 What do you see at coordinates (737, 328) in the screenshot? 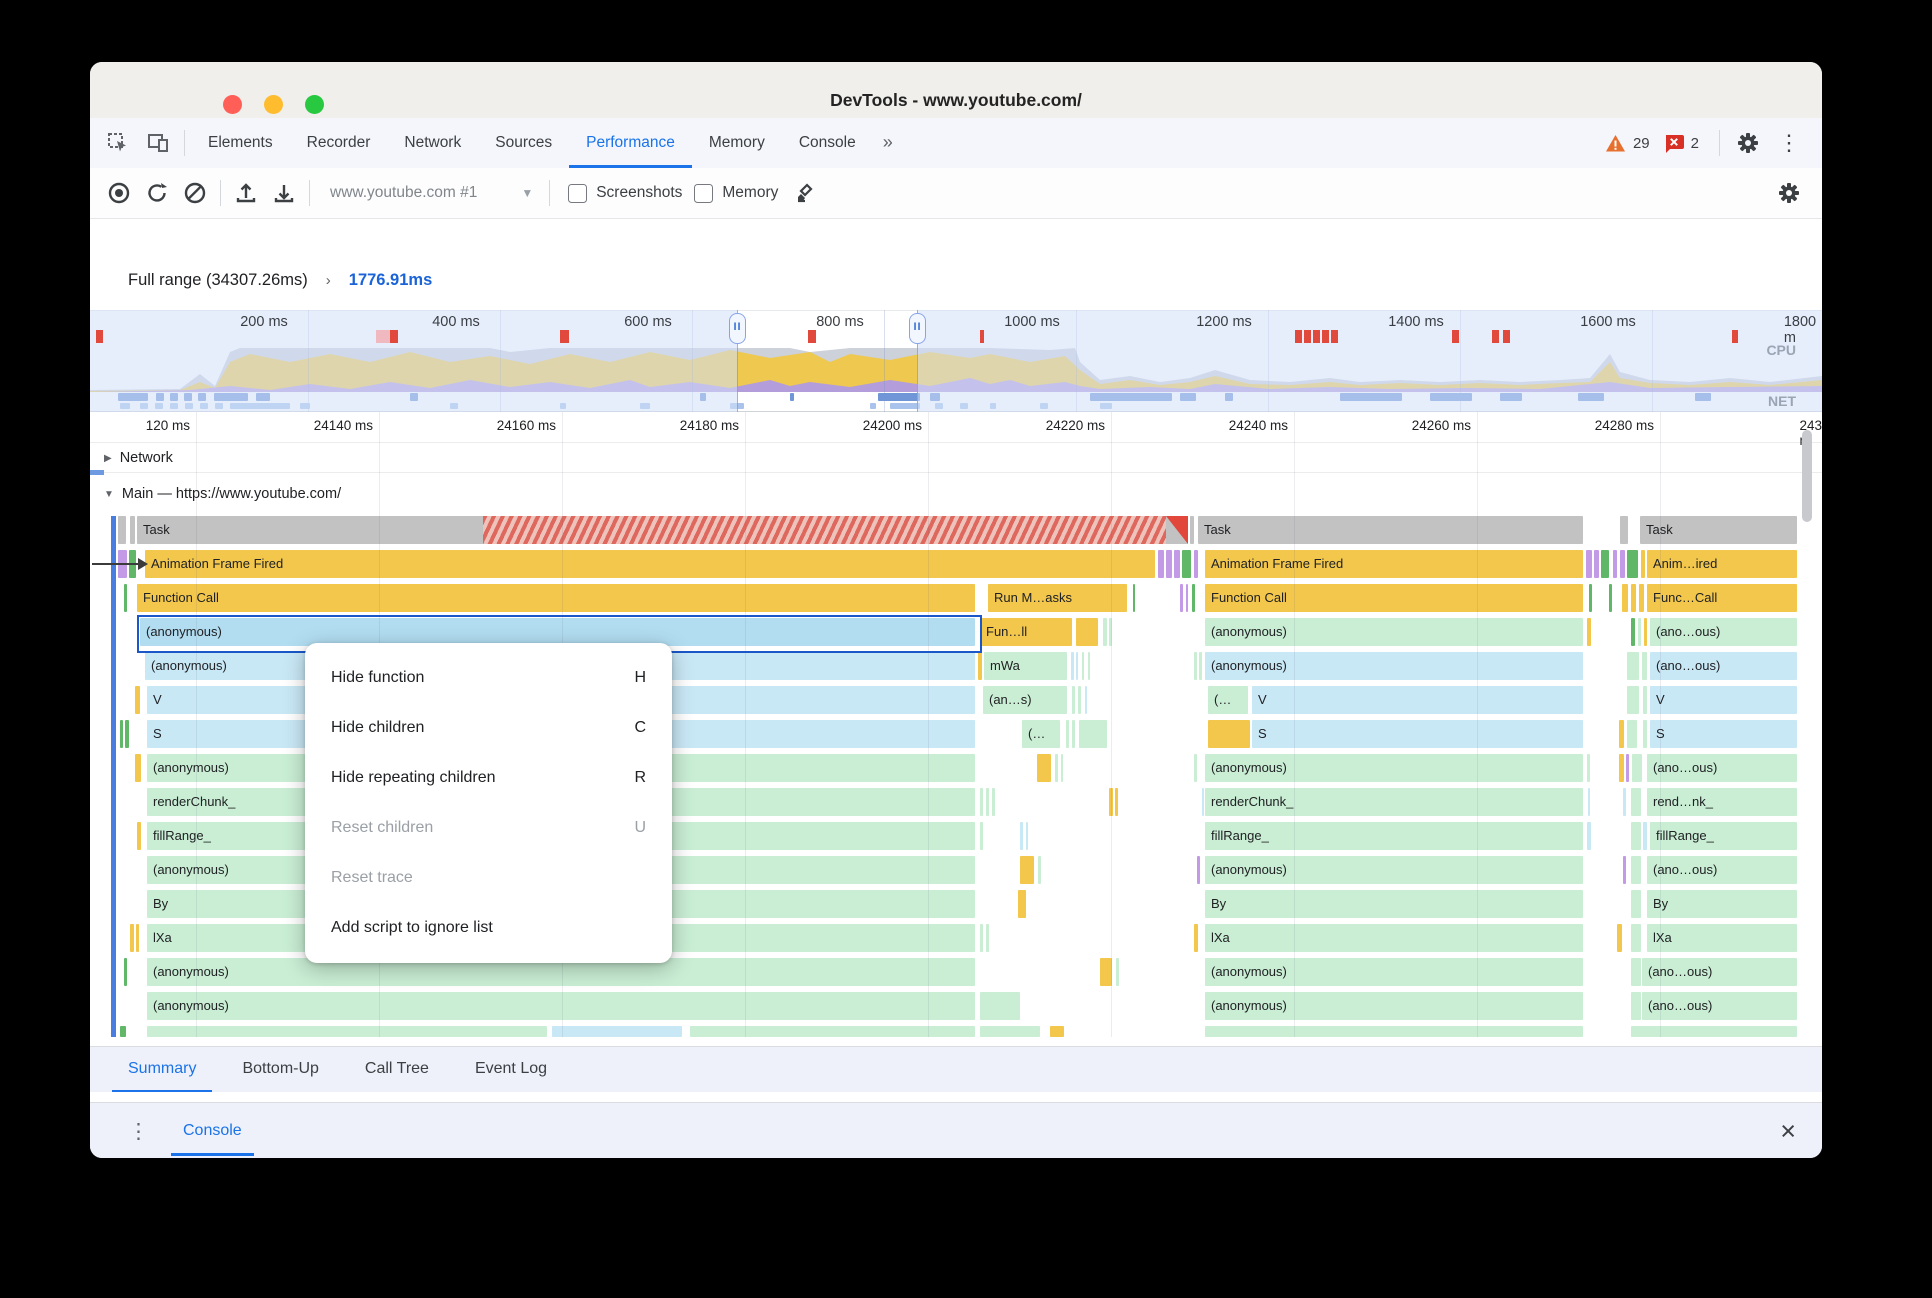
I see `selection-handle-left: II` at bounding box center [737, 328].